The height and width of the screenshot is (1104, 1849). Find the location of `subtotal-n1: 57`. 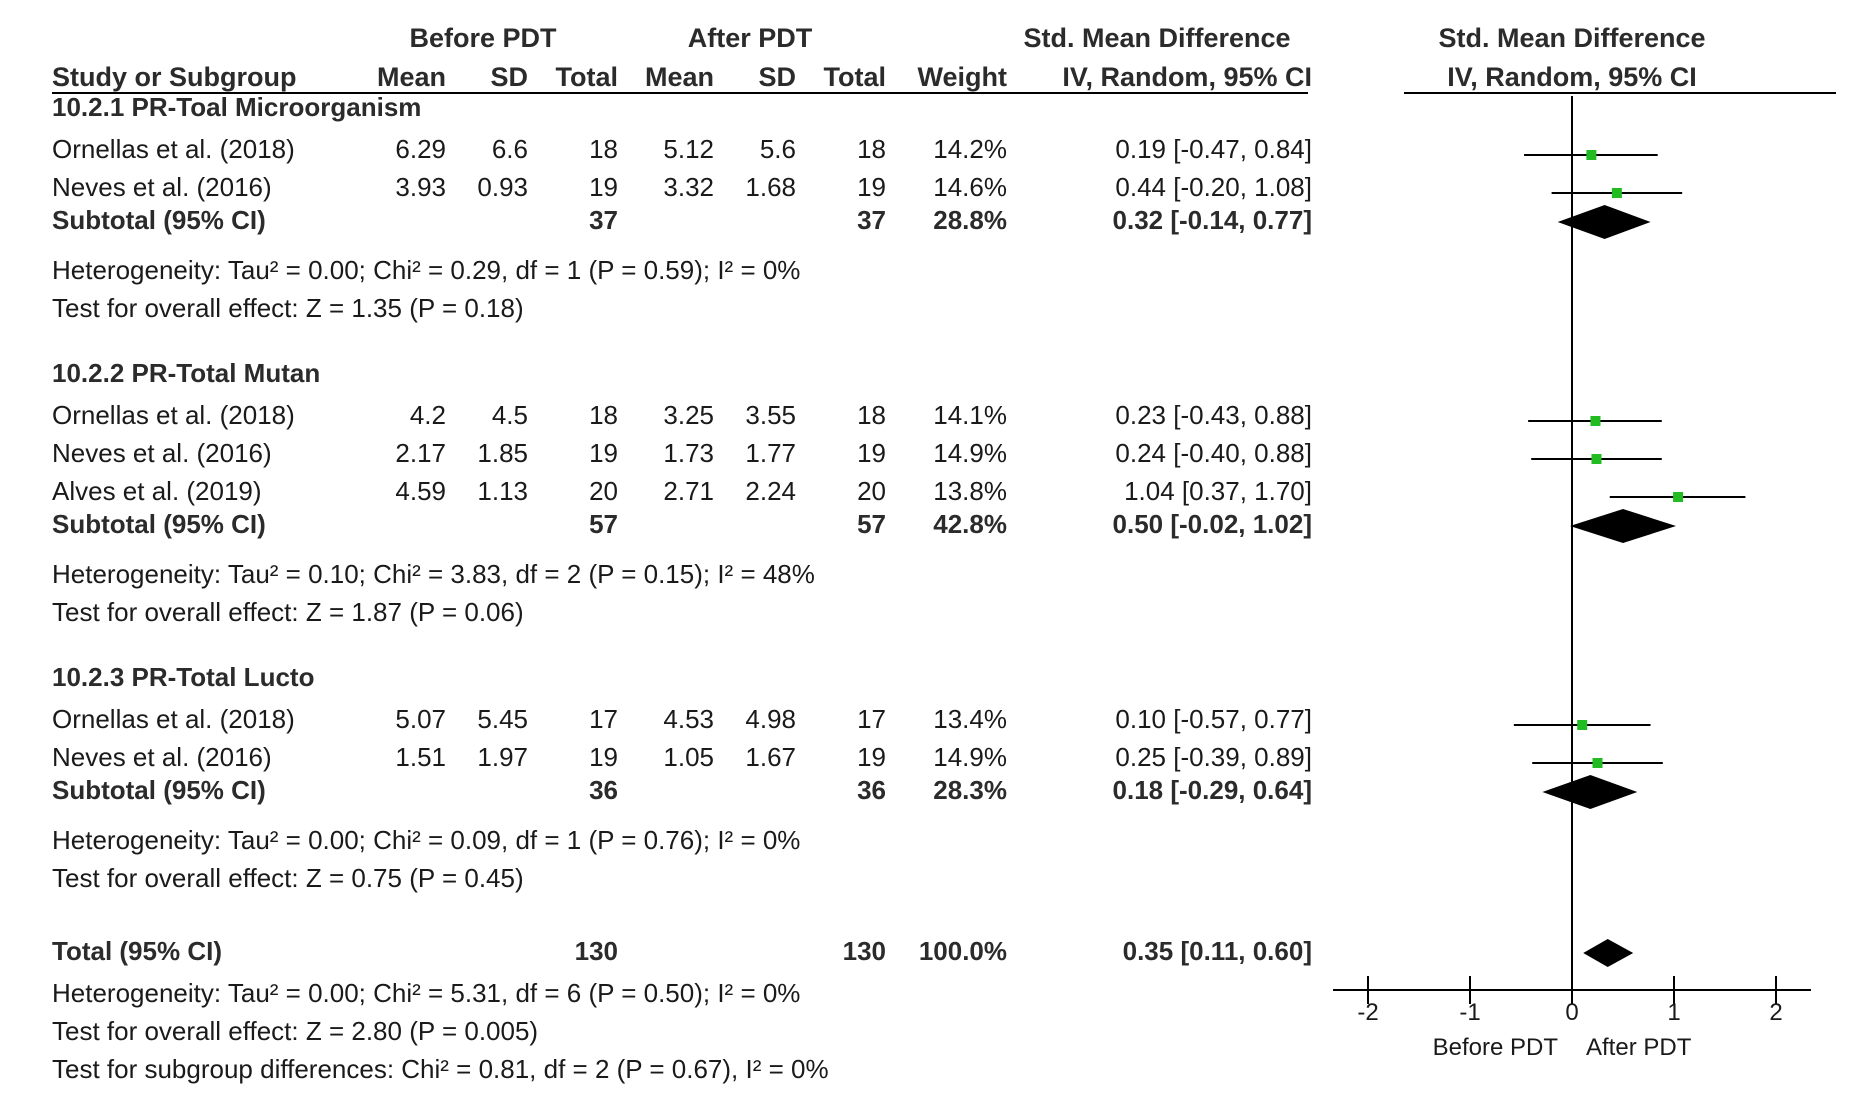

subtotal-n1: 57 is located at coordinates (603, 524).